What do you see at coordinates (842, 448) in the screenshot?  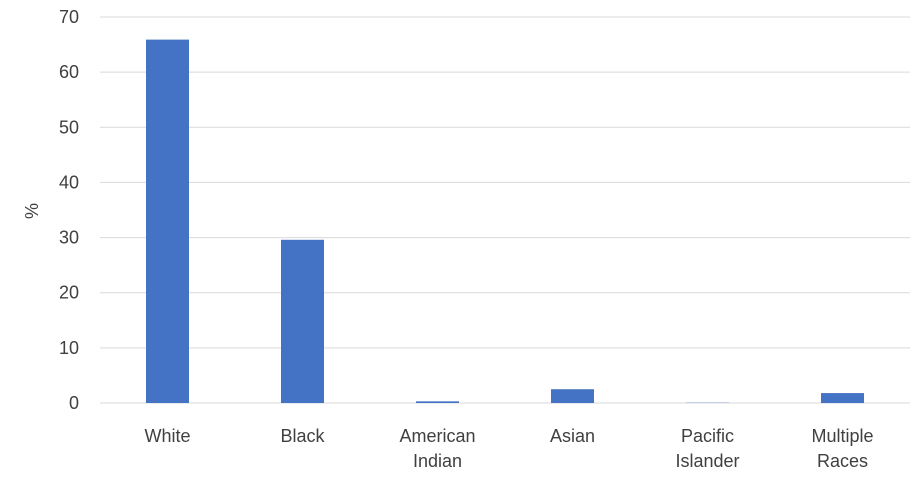 I see `x-tick-label: Multiple Races` at bounding box center [842, 448].